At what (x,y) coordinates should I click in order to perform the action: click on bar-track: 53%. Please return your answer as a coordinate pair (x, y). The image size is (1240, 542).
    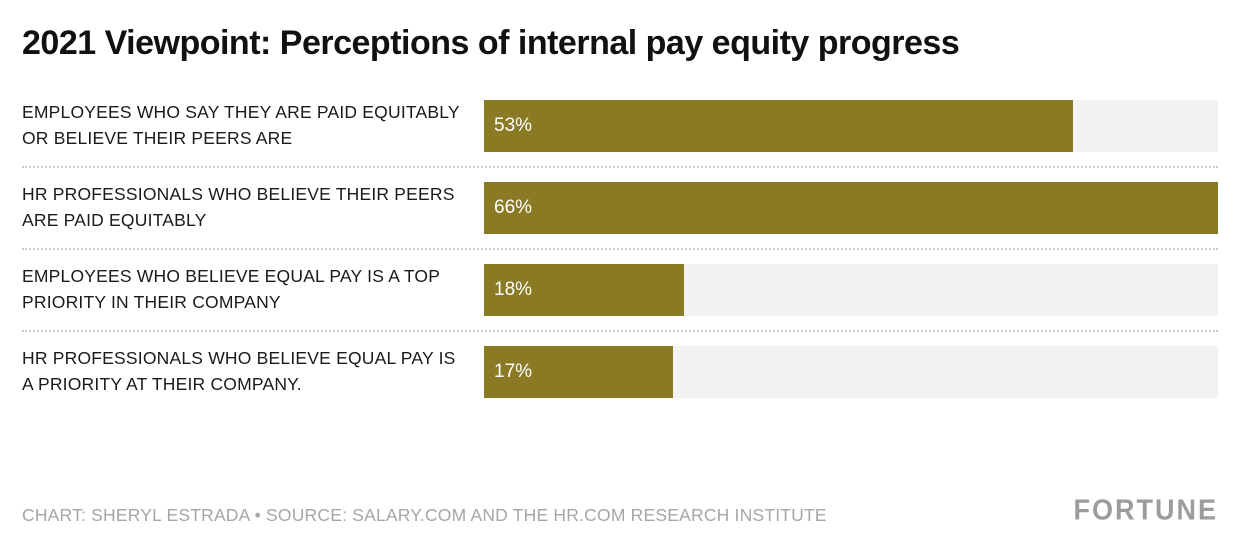
    Looking at the image, I should click on (851, 125).